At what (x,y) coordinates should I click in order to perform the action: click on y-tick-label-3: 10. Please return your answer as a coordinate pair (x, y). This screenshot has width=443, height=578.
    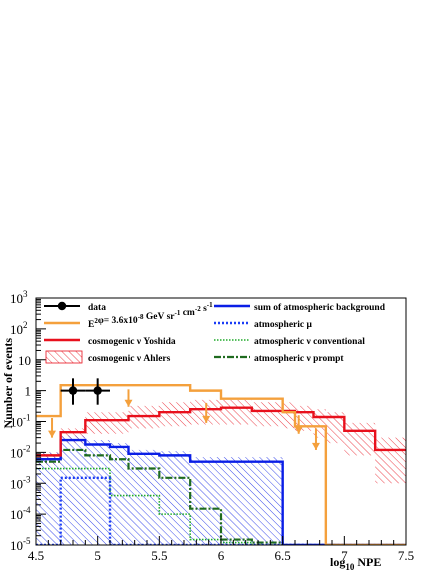
    Looking at the image, I should click on (16, 452).